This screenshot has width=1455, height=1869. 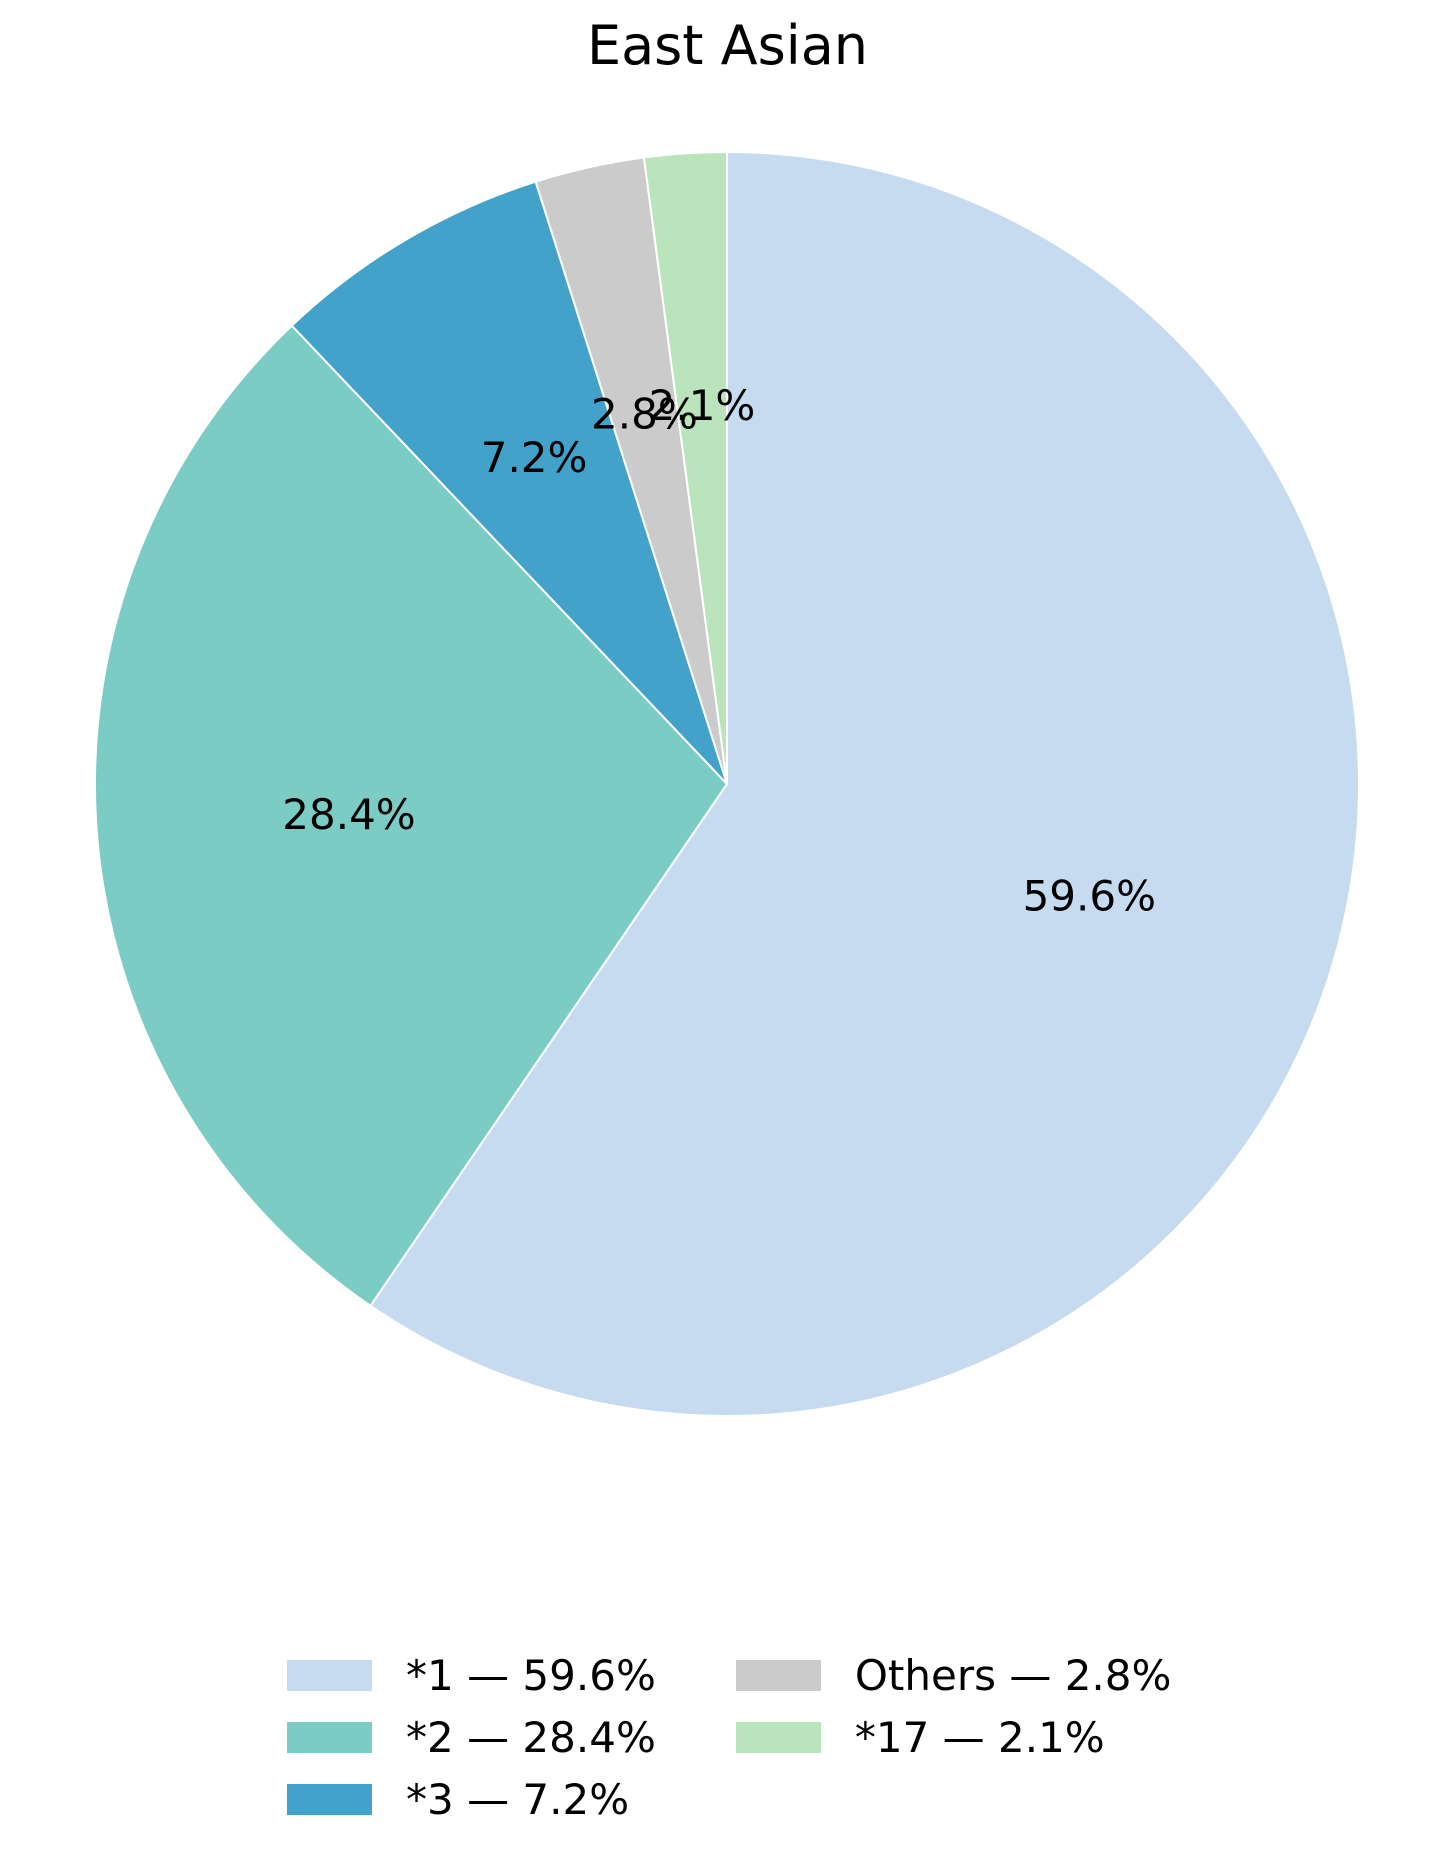 I want to click on legend-item-17: *17 — 2.1%, so click(x=953, y=1737).